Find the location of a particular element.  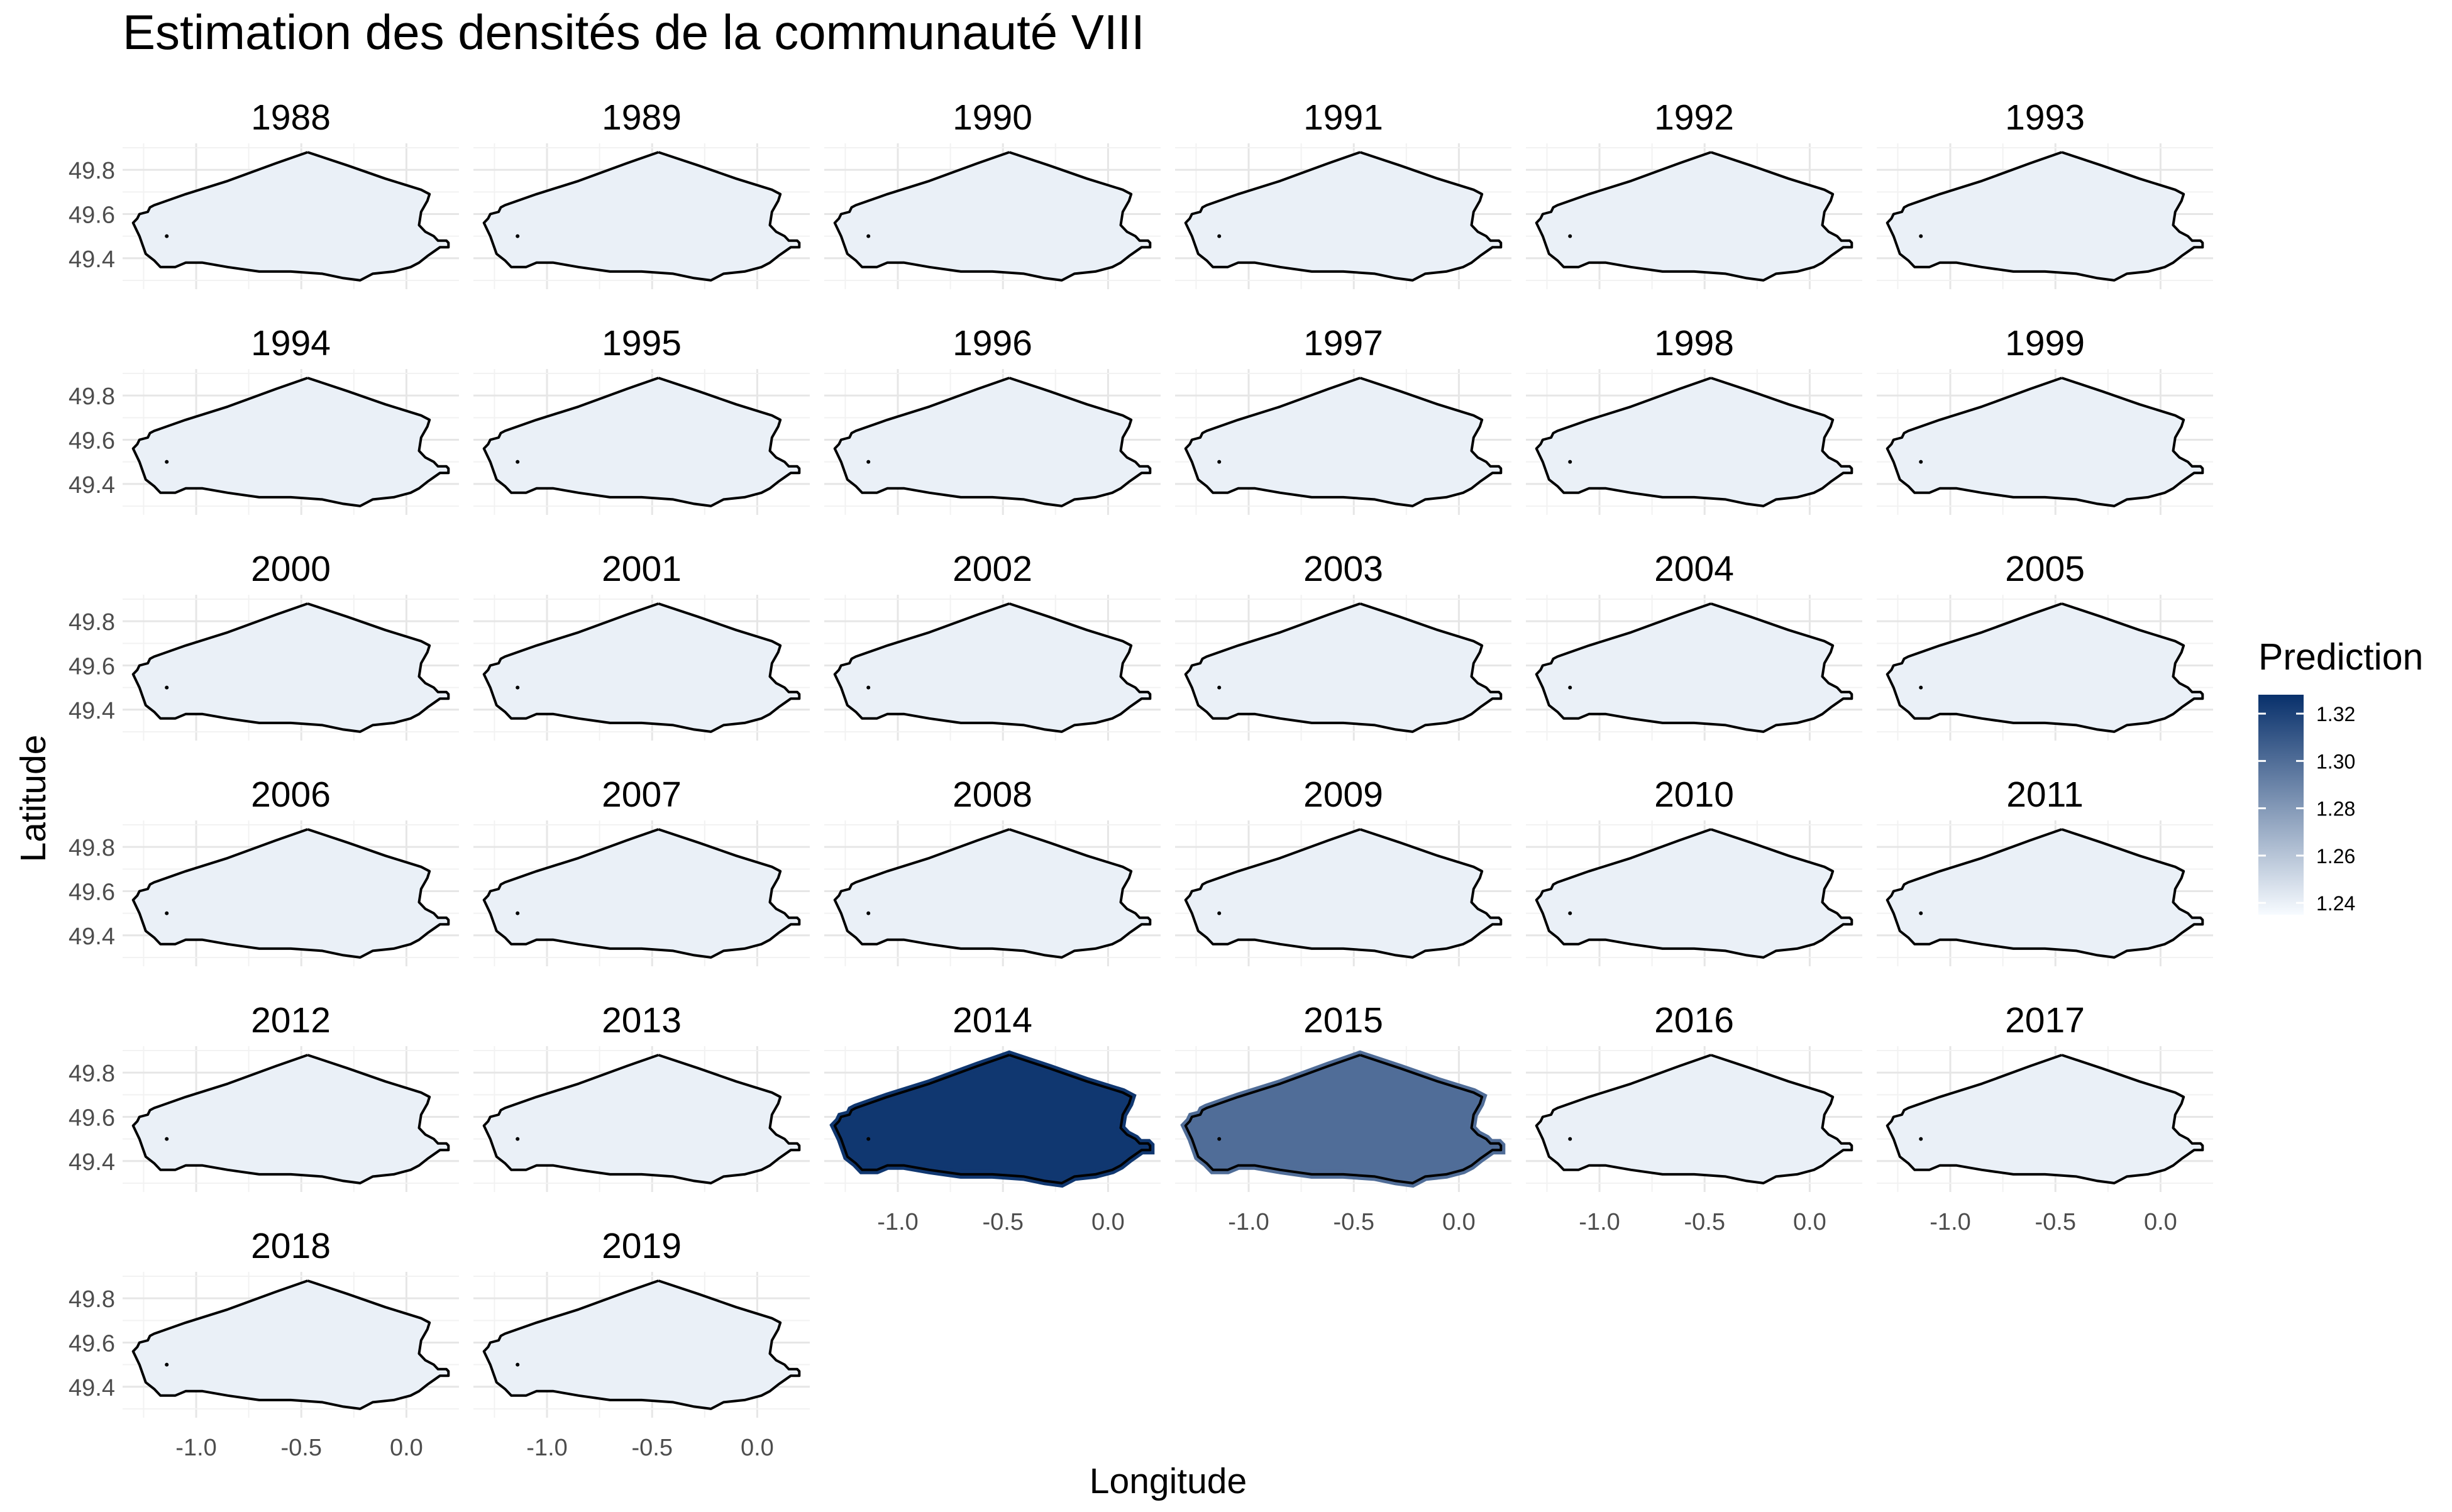

facet-panel: 2004 is located at coordinates (1694, 645).